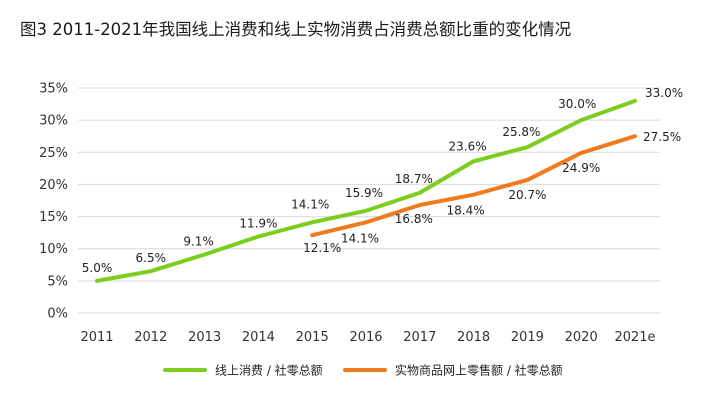 The width and height of the screenshot is (703, 419). I want to click on y-tick-label: 0%, so click(57, 314).